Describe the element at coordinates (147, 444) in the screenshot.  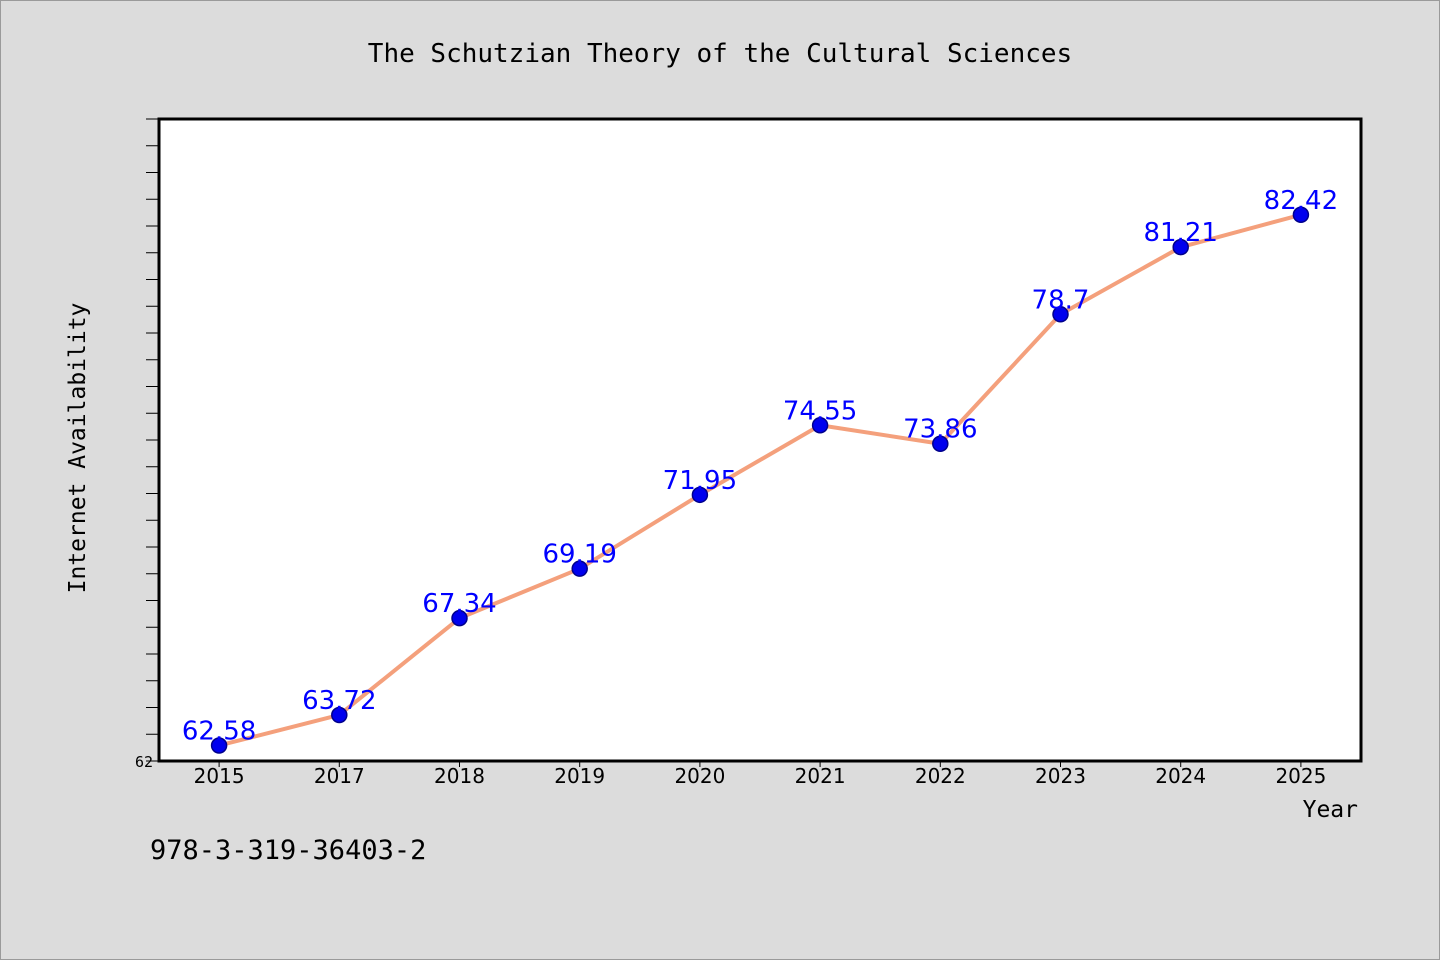
I see `y-axis-ticks: 62` at that location.